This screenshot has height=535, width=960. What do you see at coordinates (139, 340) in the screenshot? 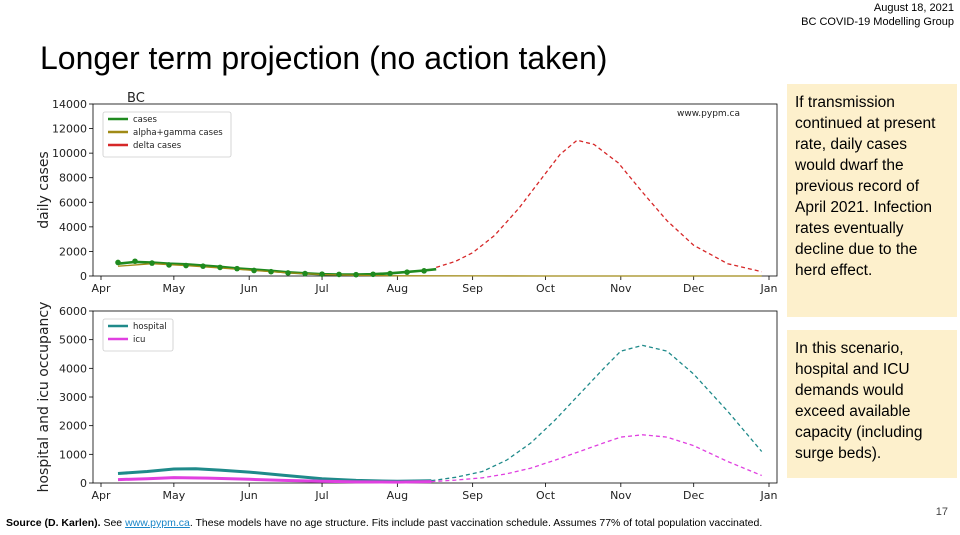
I see `chart-2-legend-label: icu` at bounding box center [139, 340].